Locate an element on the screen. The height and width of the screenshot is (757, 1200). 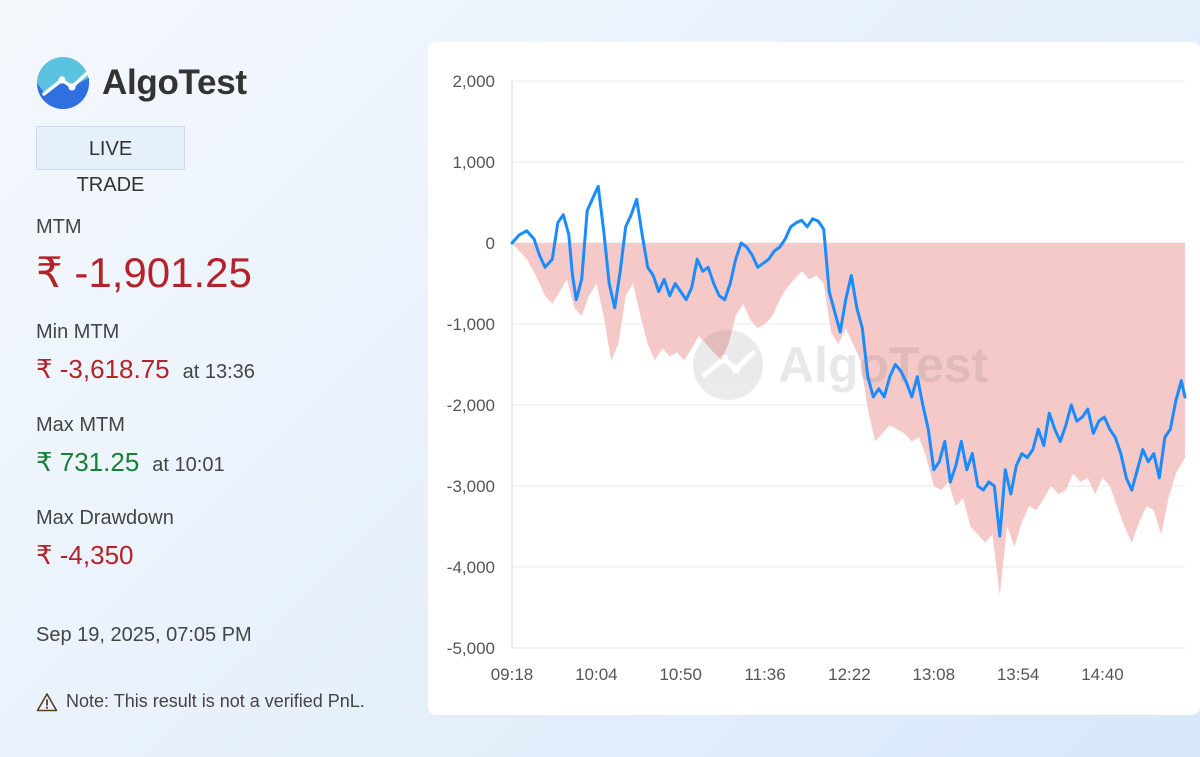
y-tick-label: -1,000 is located at coordinates (471, 324).